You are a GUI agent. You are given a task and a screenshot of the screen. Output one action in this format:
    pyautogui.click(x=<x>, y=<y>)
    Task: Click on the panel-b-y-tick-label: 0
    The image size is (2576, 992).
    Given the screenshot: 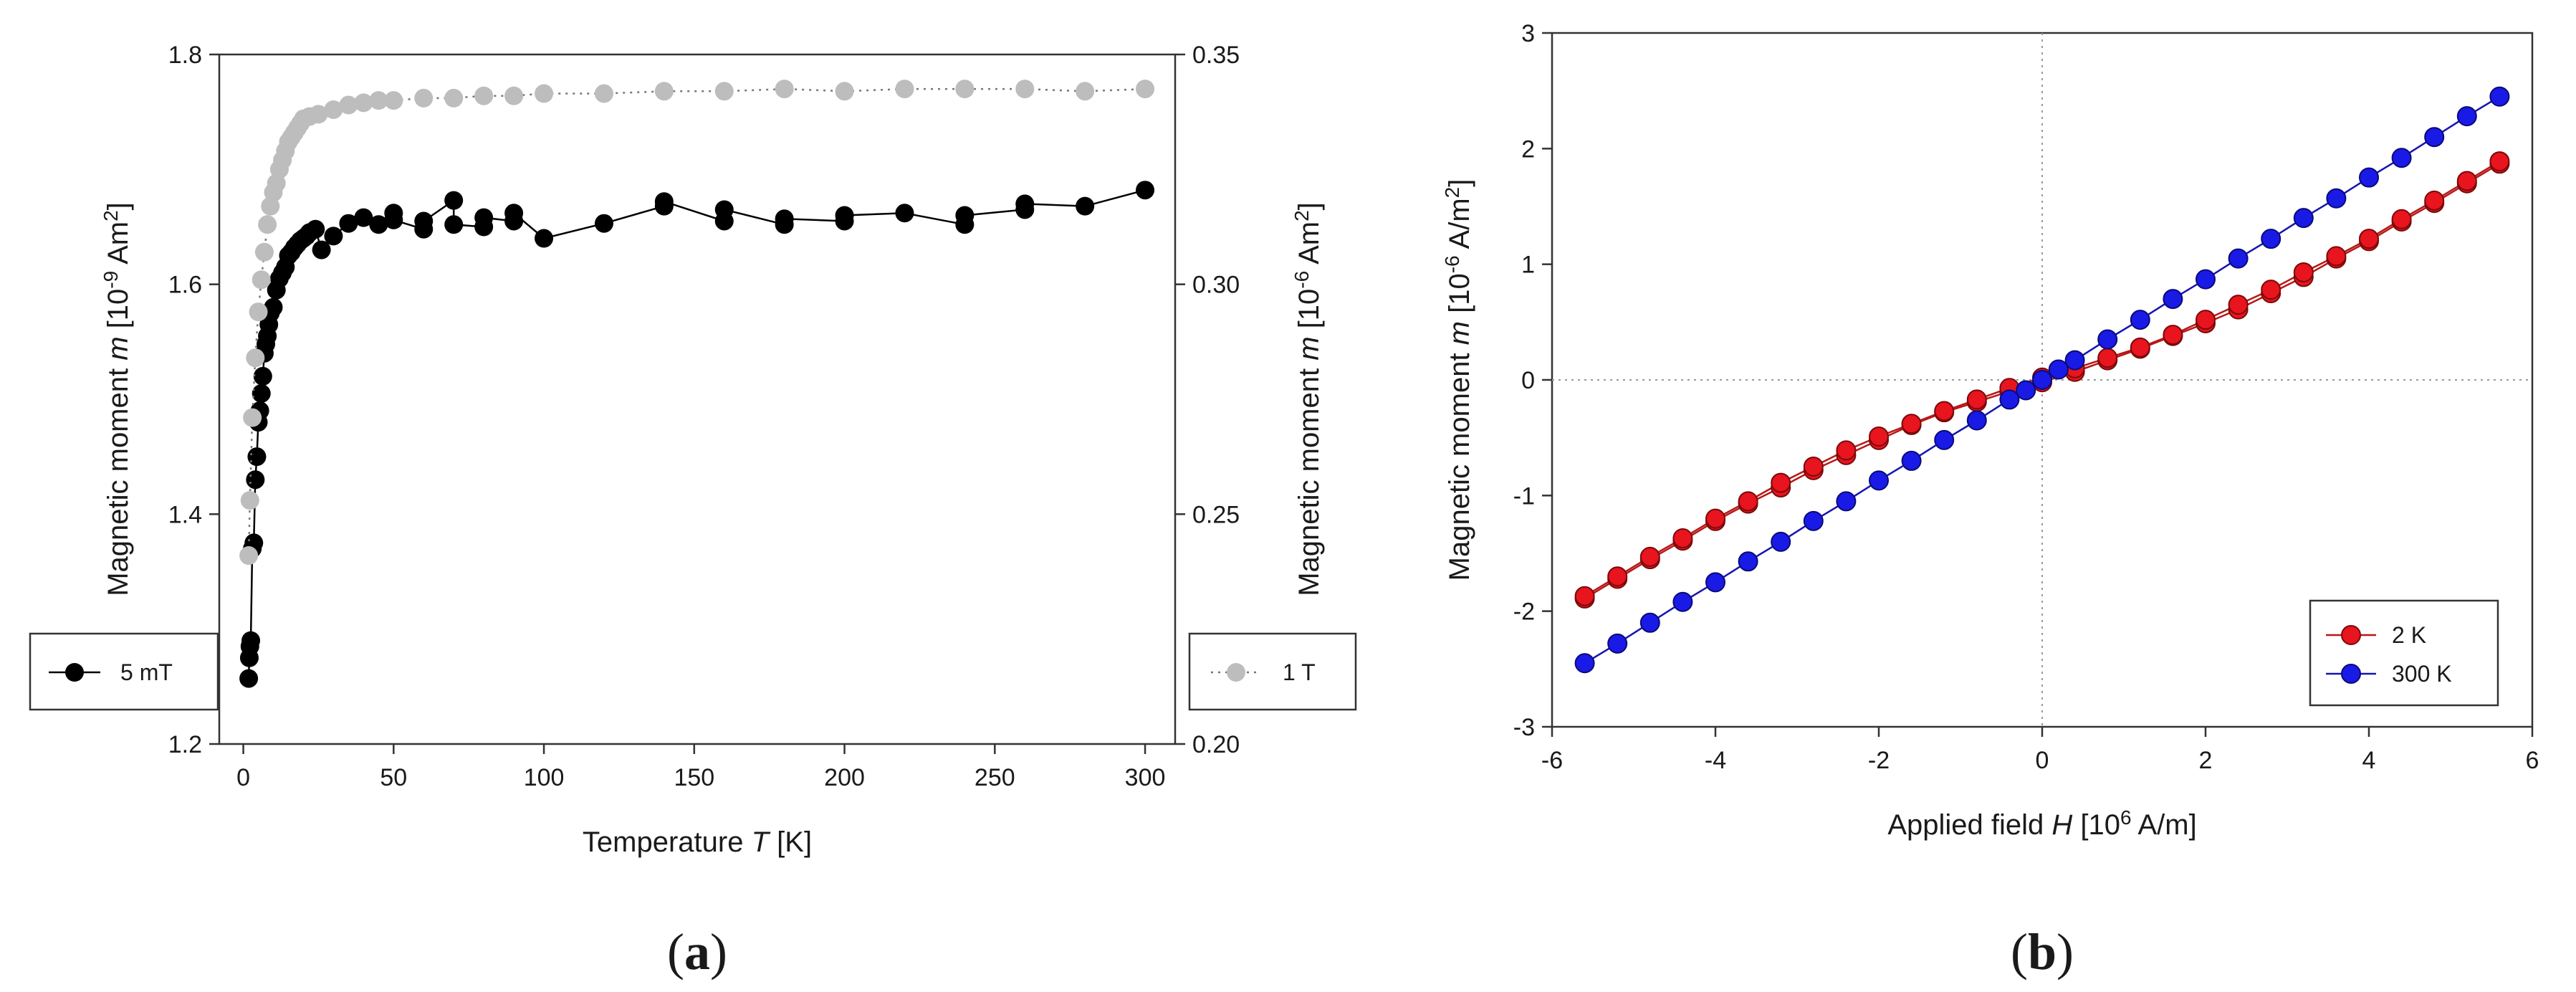 What is the action you would take?
    pyautogui.click(x=1528, y=380)
    